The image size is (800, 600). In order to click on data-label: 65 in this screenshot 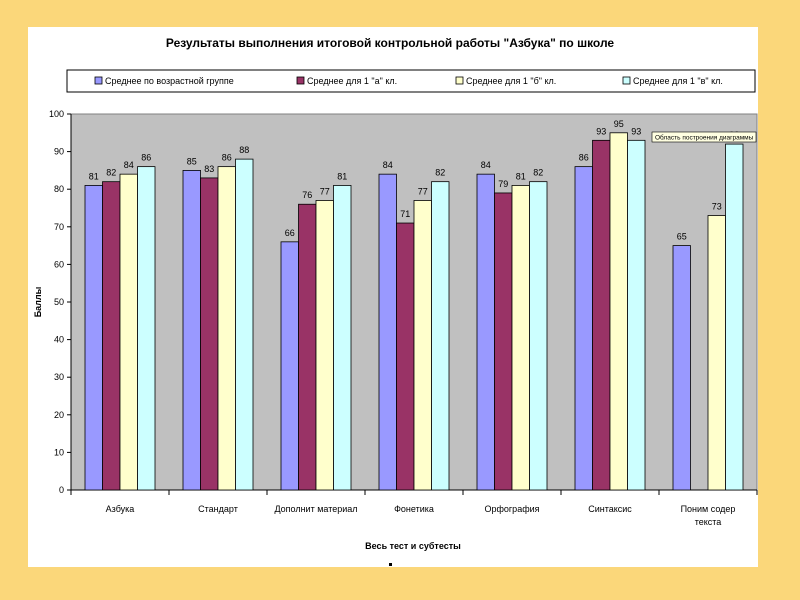, I will do `click(682, 237)`.